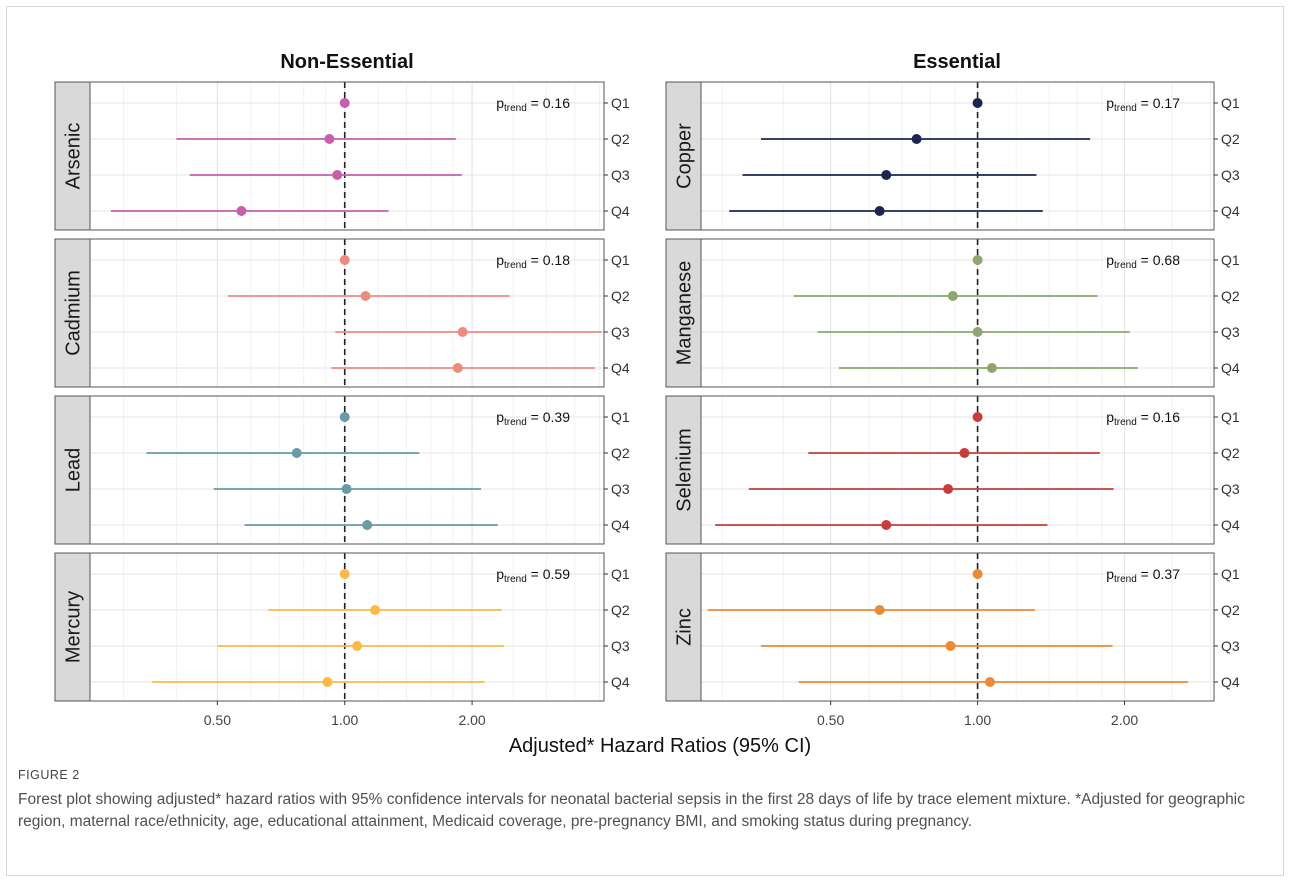 This screenshot has width=1290, height=889. I want to click on ptrend-label-selenium: ptrend = 0.16, so click(1143, 418).